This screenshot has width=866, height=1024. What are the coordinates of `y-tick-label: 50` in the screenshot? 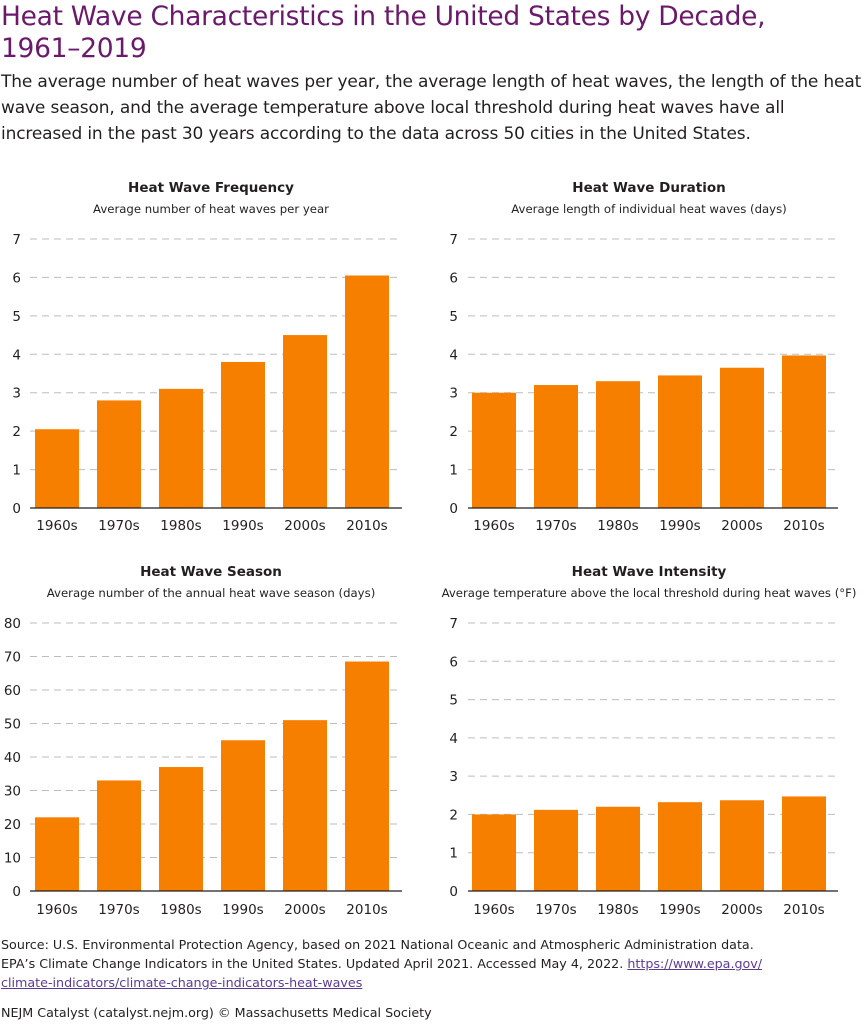 It's located at (12, 725).